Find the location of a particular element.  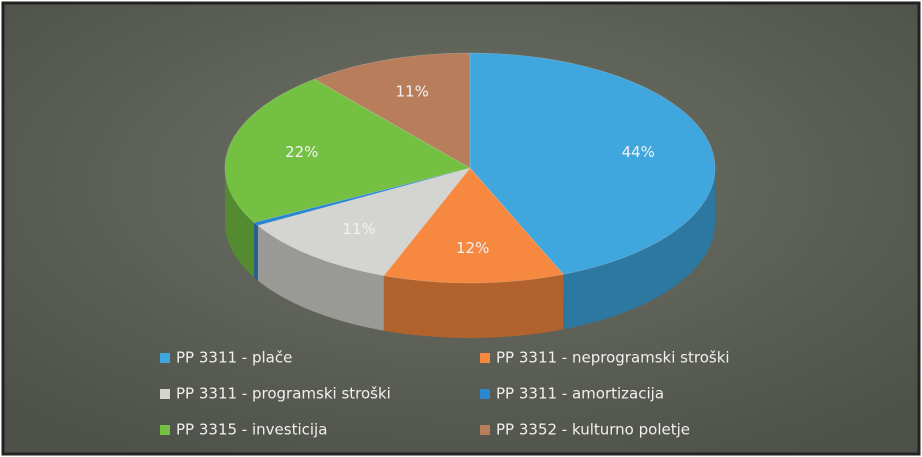

data-label: 44% is located at coordinates (638, 152).